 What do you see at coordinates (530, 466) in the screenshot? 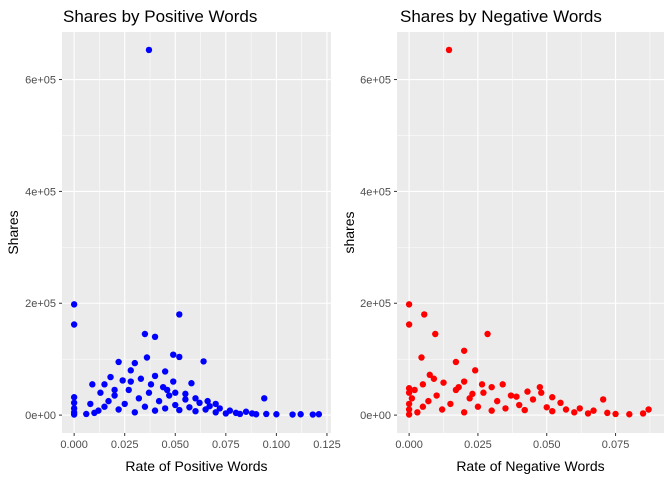
I see `x-axis-label: Rate of Negative Words` at bounding box center [530, 466].